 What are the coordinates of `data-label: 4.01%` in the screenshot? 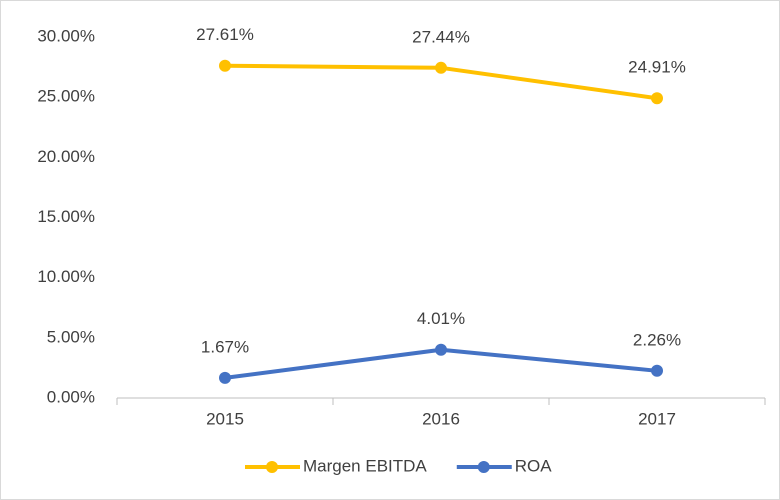 It's located at (441, 318).